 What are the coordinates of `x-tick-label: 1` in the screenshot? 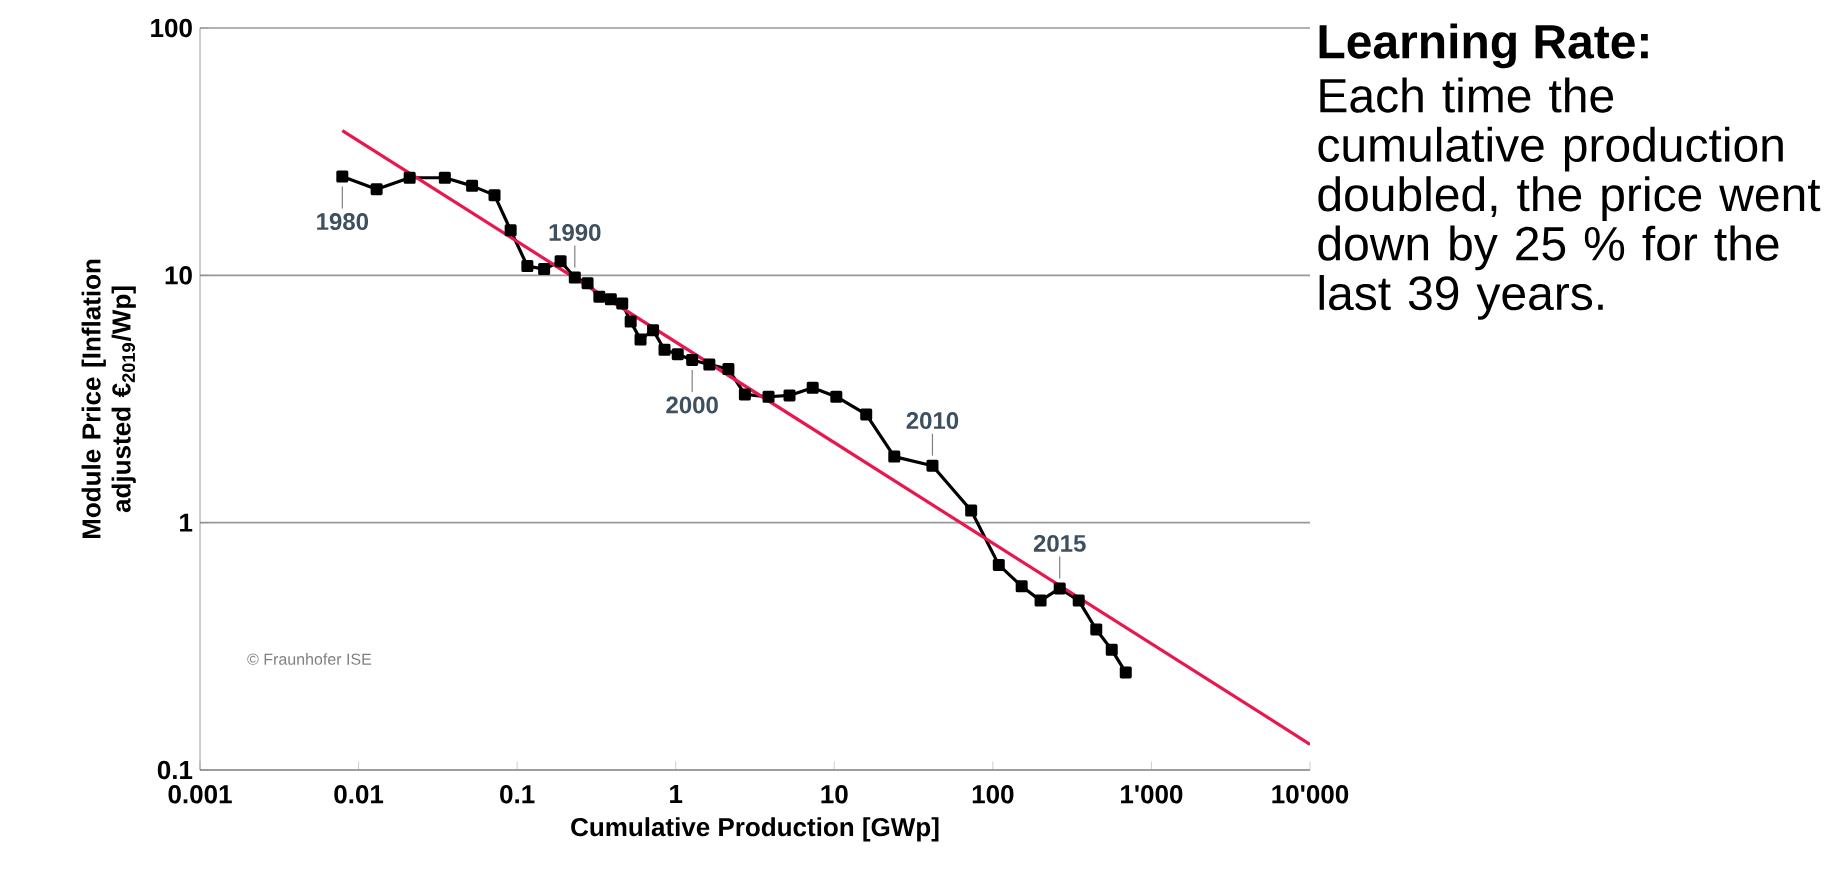 It's located at (676, 794).